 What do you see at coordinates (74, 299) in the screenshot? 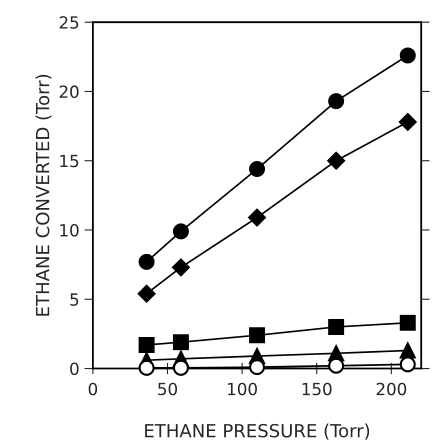
I see `y-tick-label: 5` at bounding box center [74, 299].